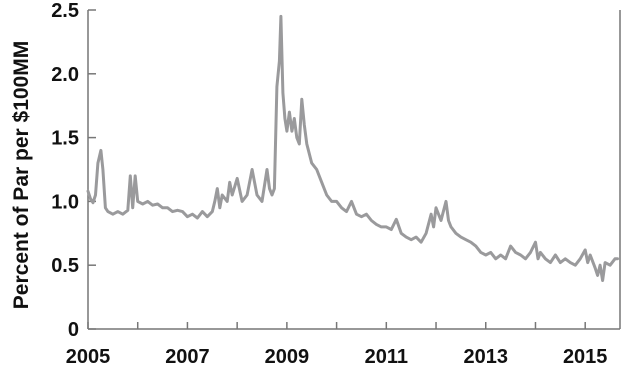  I want to click on x-tick-label: 2009, so click(287, 357).